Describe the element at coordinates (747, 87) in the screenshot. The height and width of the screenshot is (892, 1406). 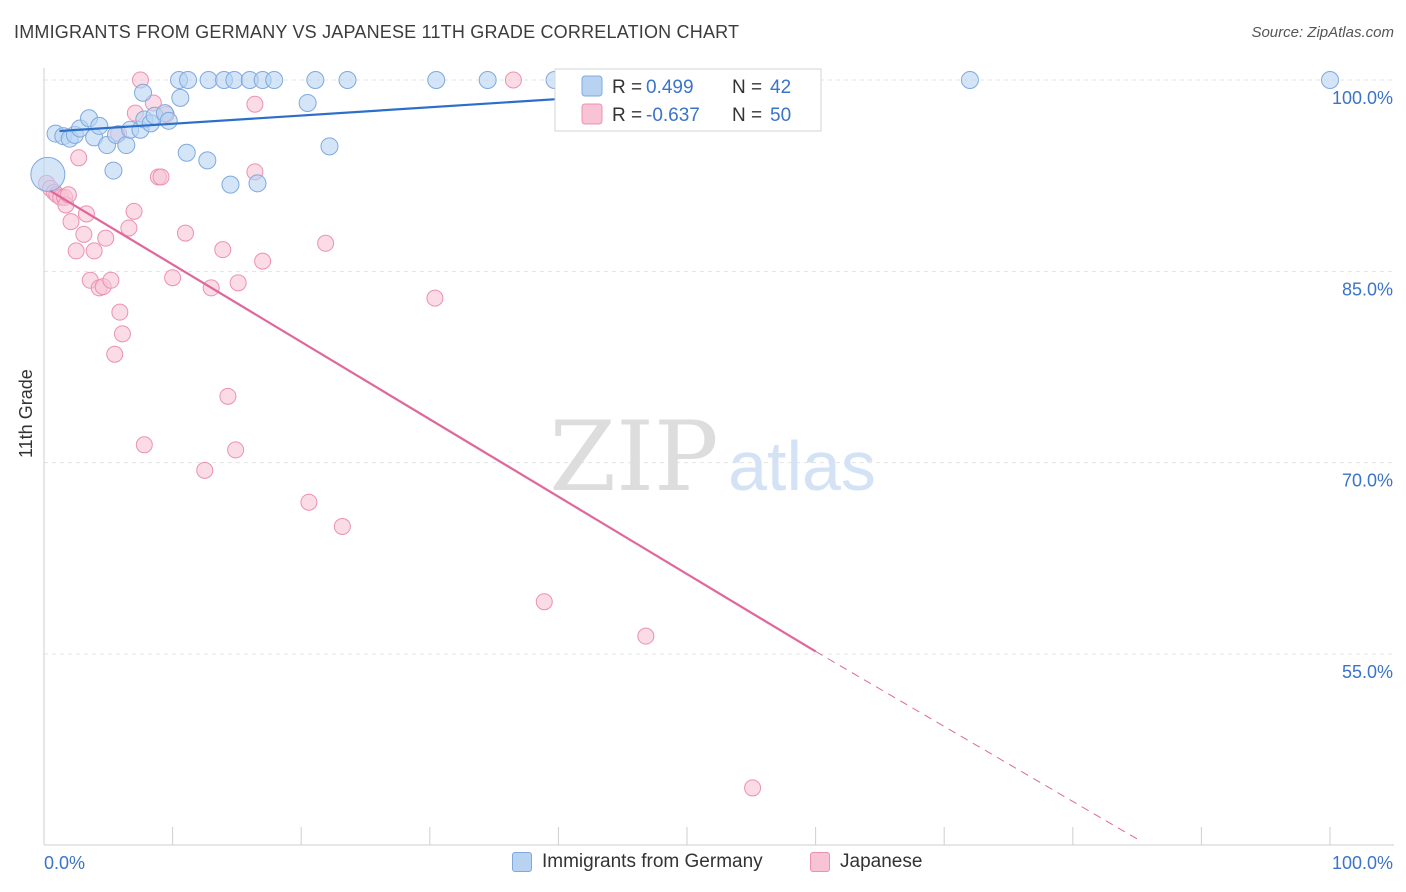
I see `legend-n-label-0: N =` at that location.